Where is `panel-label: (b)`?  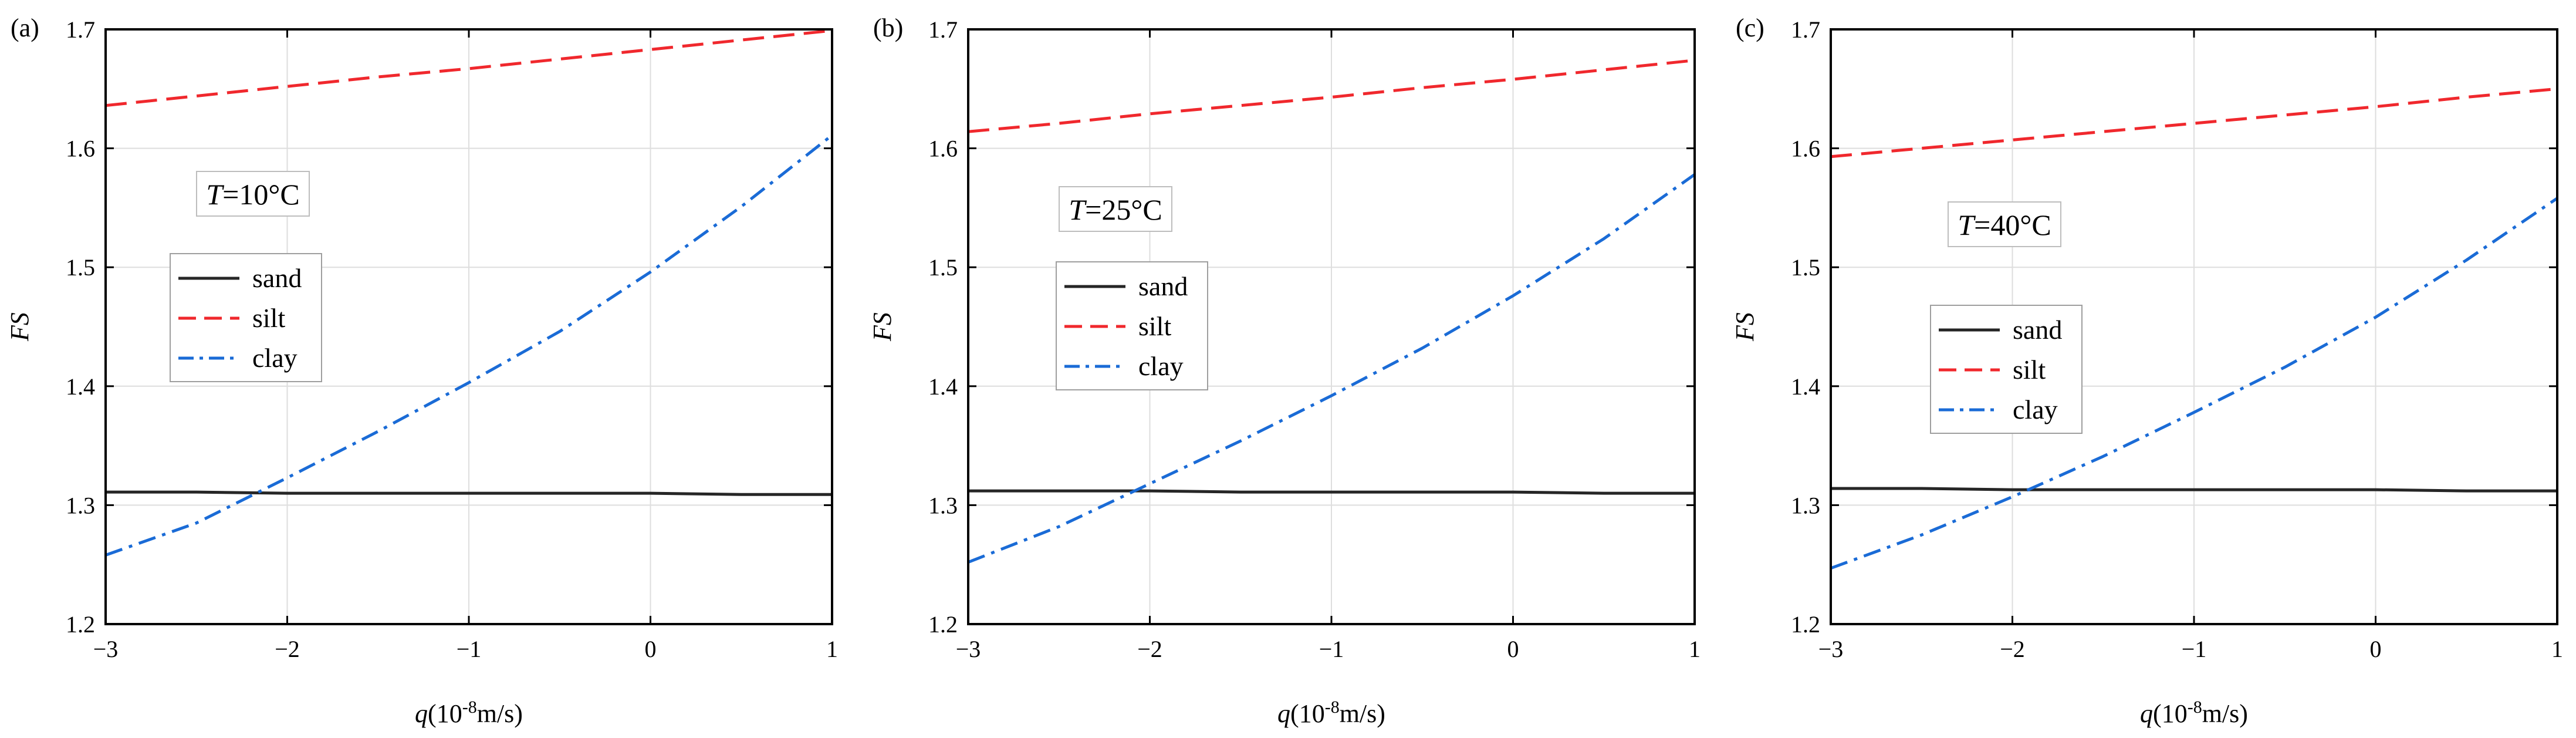 panel-label: (b) is located at coordinates (888, 28).